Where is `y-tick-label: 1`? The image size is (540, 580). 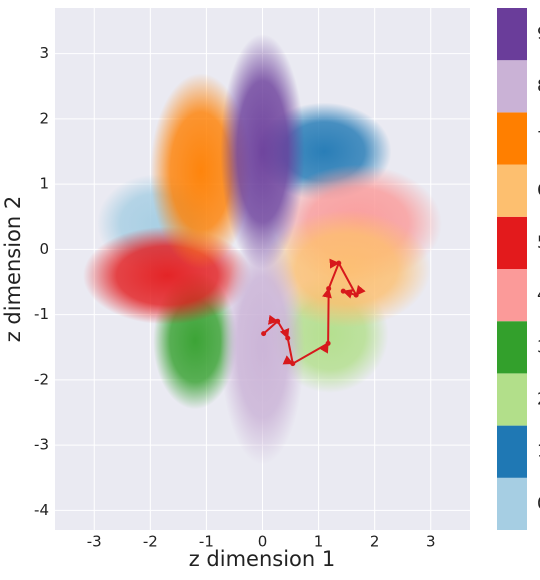 y-tick-label: 1 is located at coordinates (44, 184).